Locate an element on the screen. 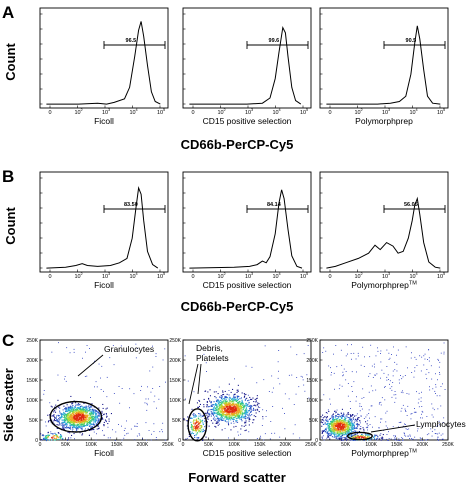 Image resolution: width=474 pixels, height=485 pixels. panel-letter-a: A is located at coordinates (8, 12).